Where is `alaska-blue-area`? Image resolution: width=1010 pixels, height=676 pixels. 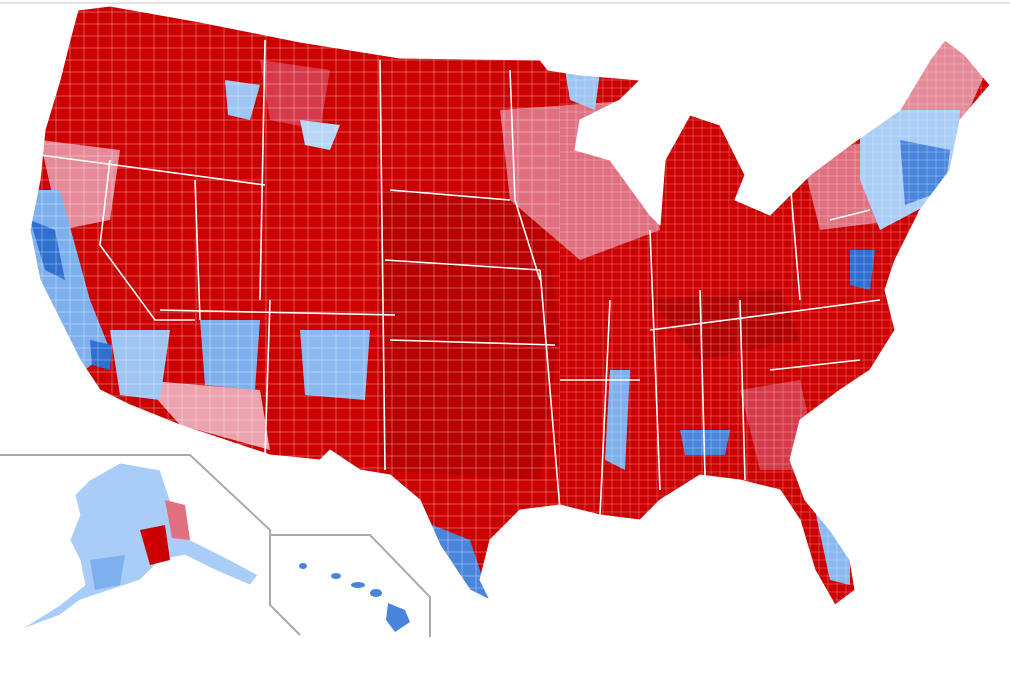 alaska-blue-area is located at coordinates (107, 572).